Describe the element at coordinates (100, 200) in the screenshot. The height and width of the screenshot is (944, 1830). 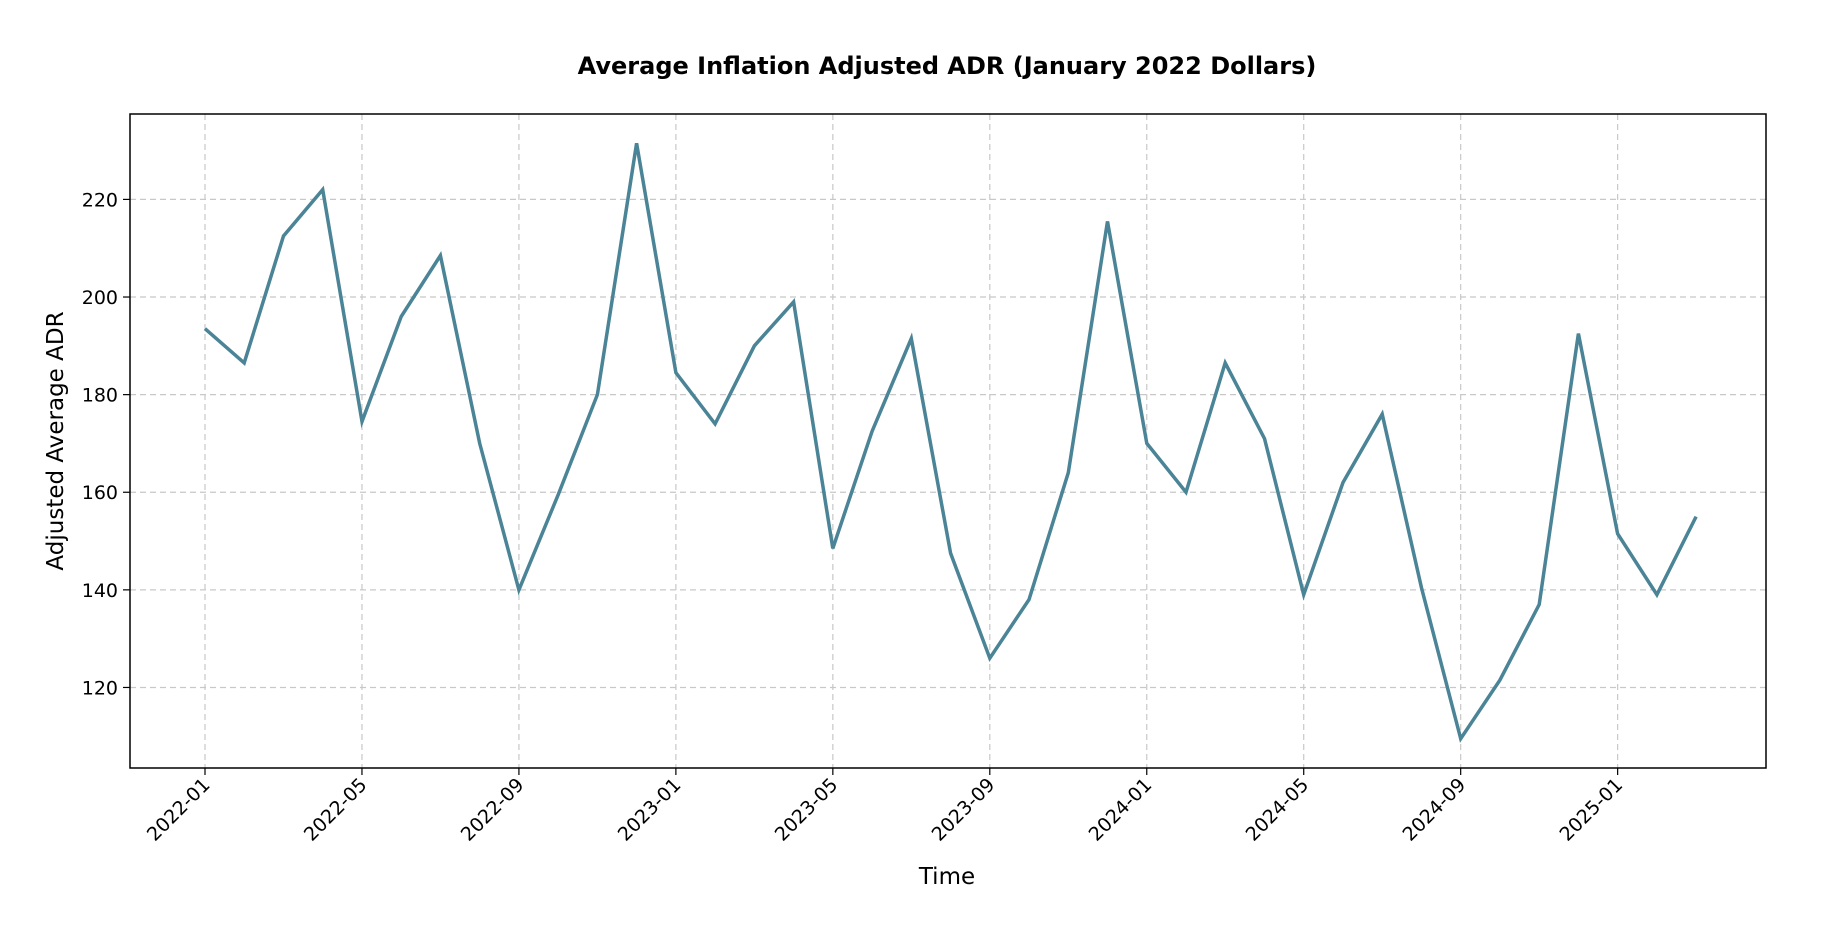
I see `y-tick-label: 220` at that location.